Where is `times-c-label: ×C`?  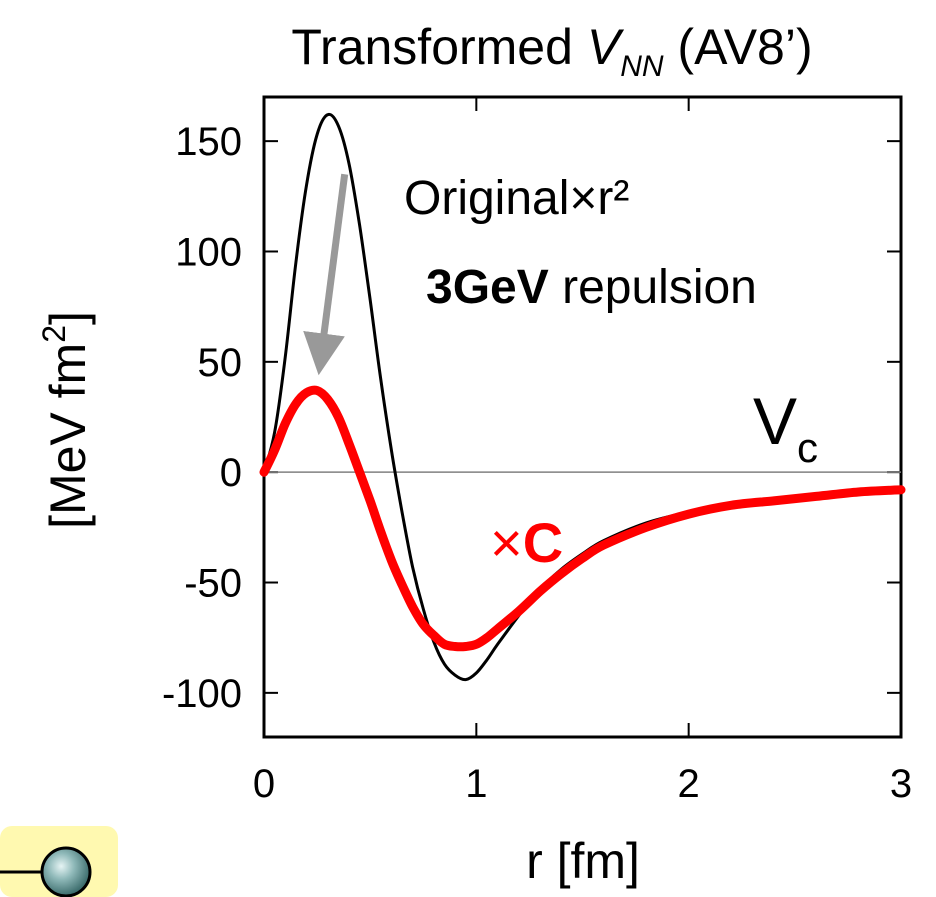 times-c-label: ×C is located at coordinates (526, 542).